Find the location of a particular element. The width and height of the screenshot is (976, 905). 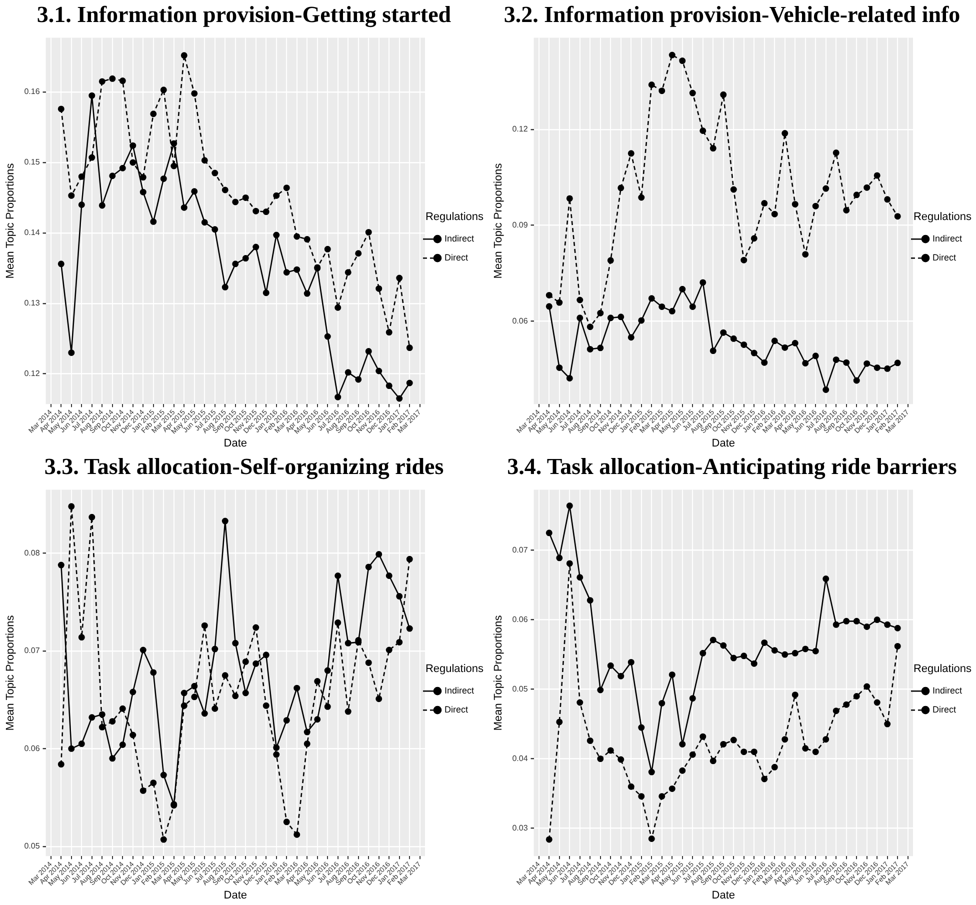

y-tick-label: 0.07 is located at coordinates (32, 651).